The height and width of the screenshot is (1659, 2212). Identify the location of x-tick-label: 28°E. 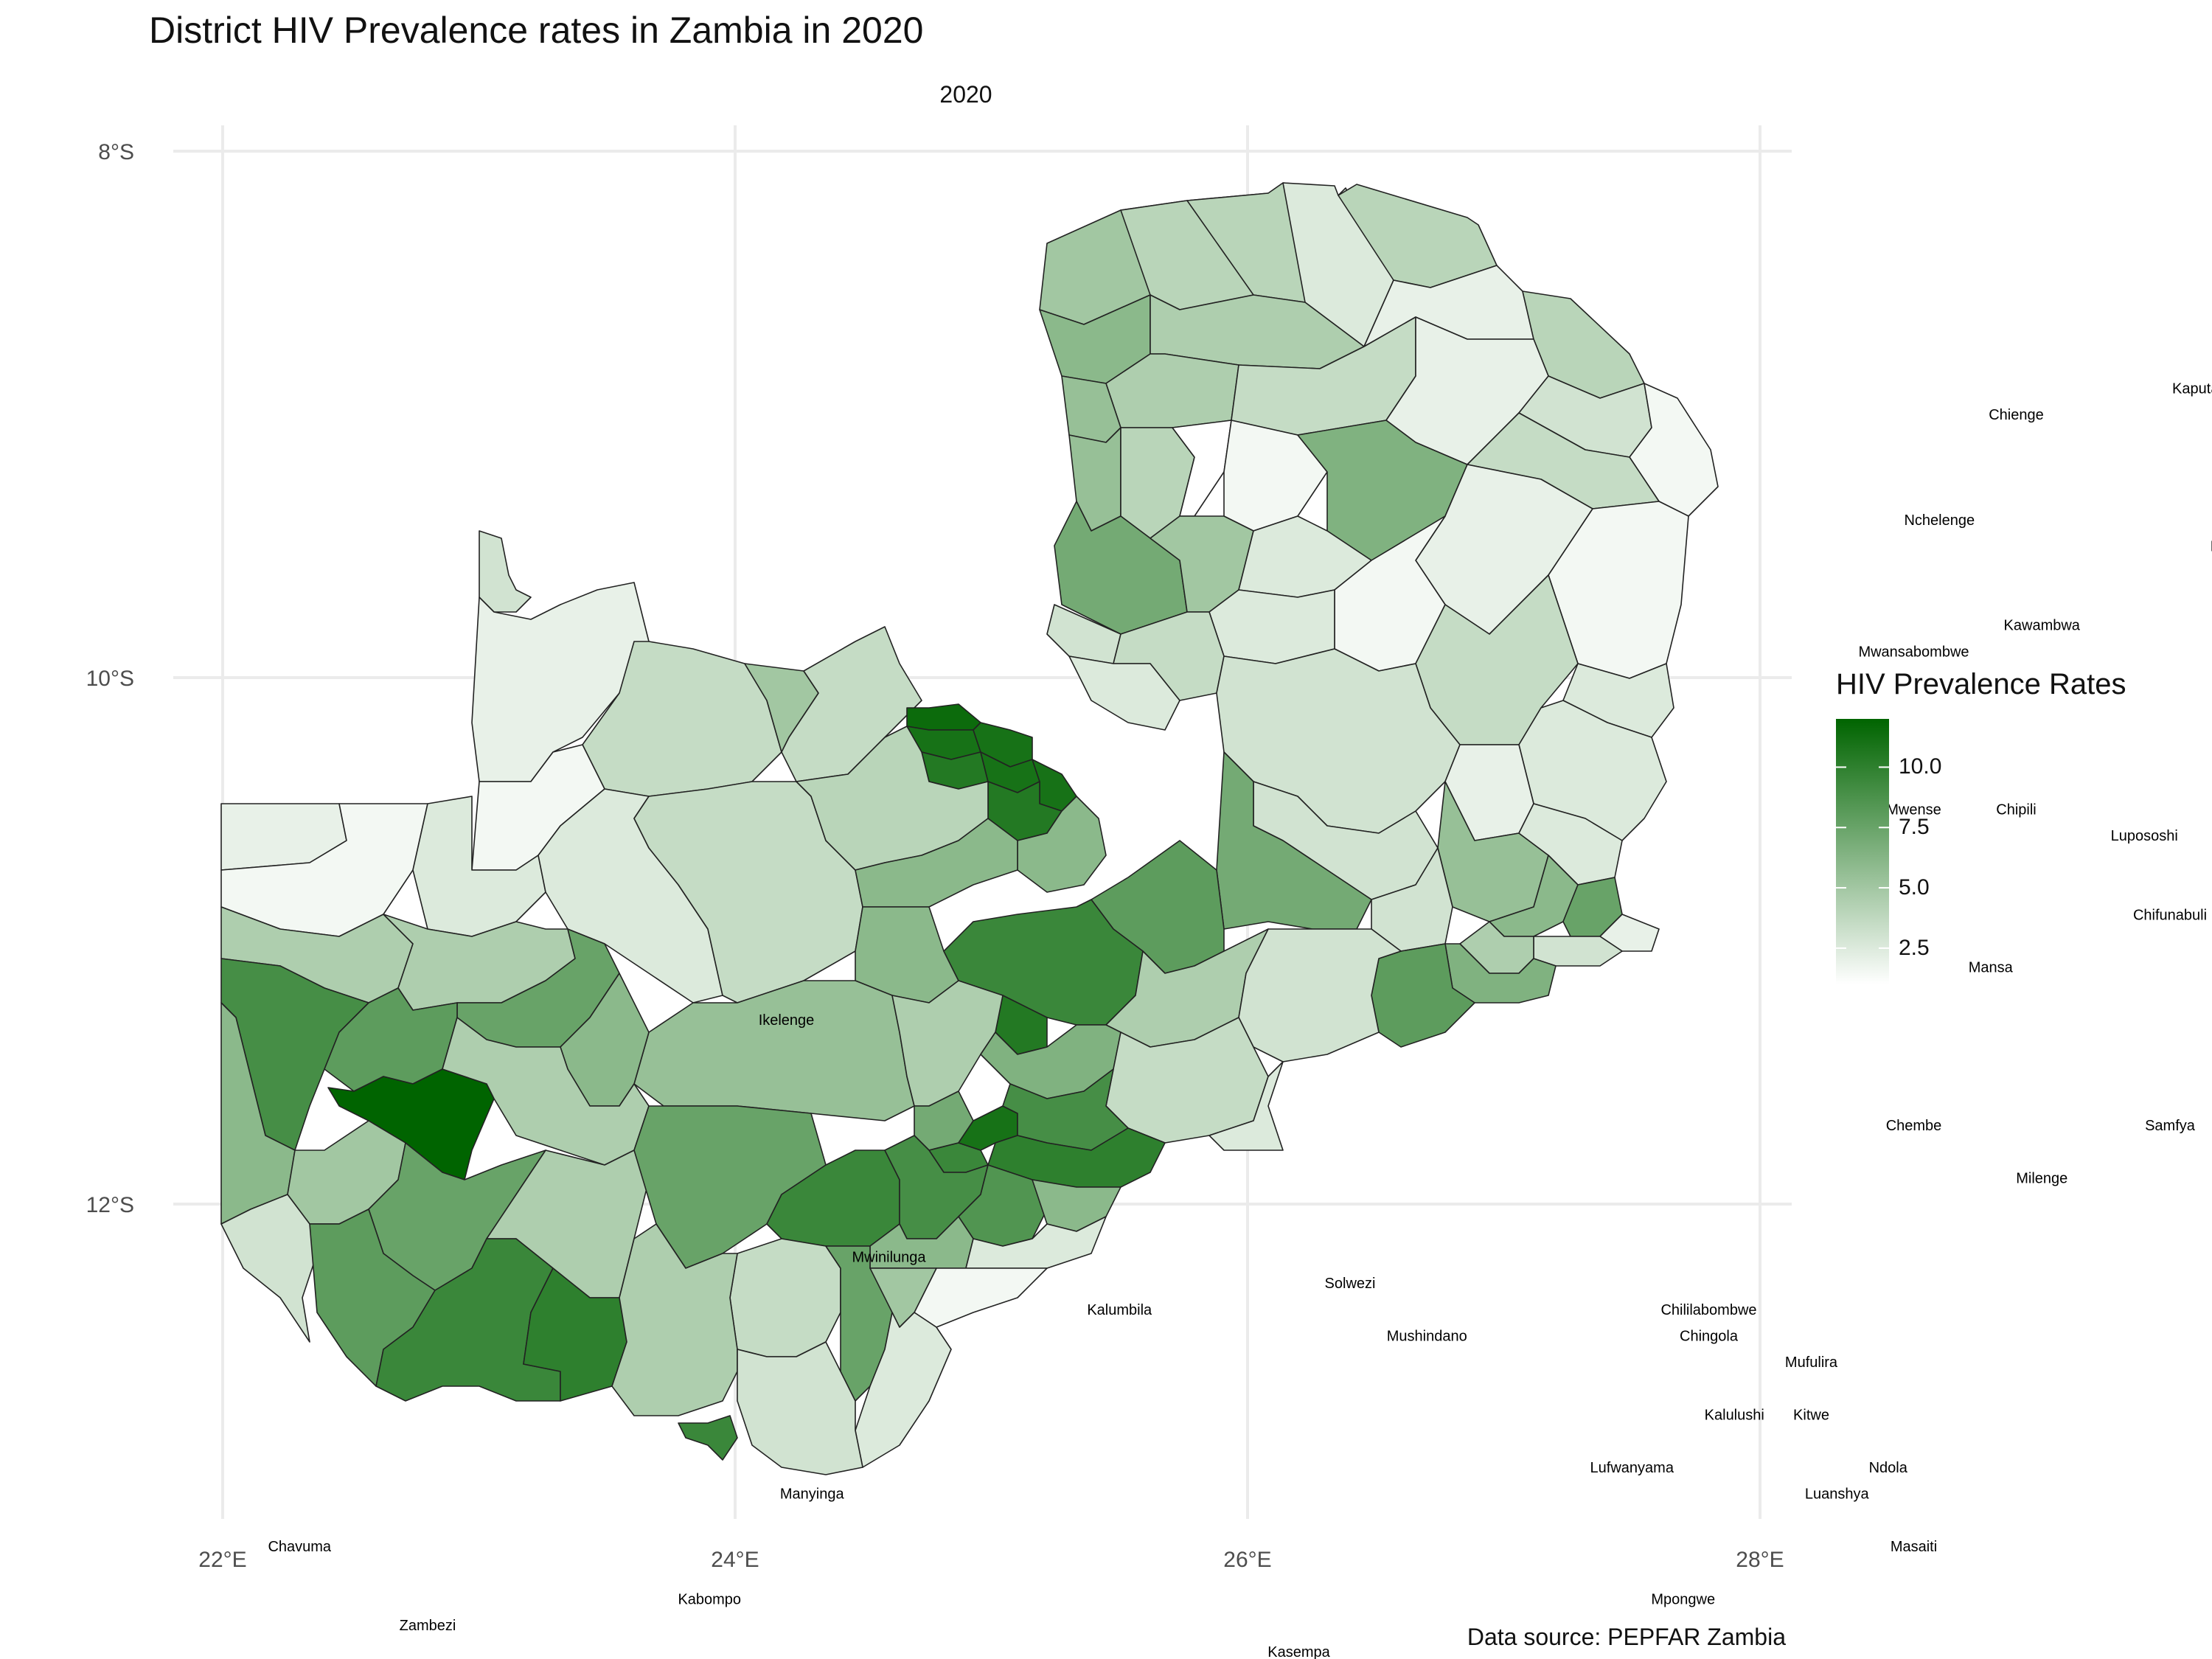
(1760, 1560).